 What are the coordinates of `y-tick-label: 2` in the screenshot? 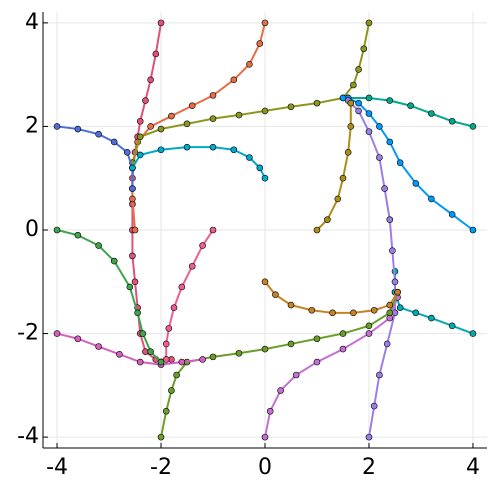 It's located at (32, 125).